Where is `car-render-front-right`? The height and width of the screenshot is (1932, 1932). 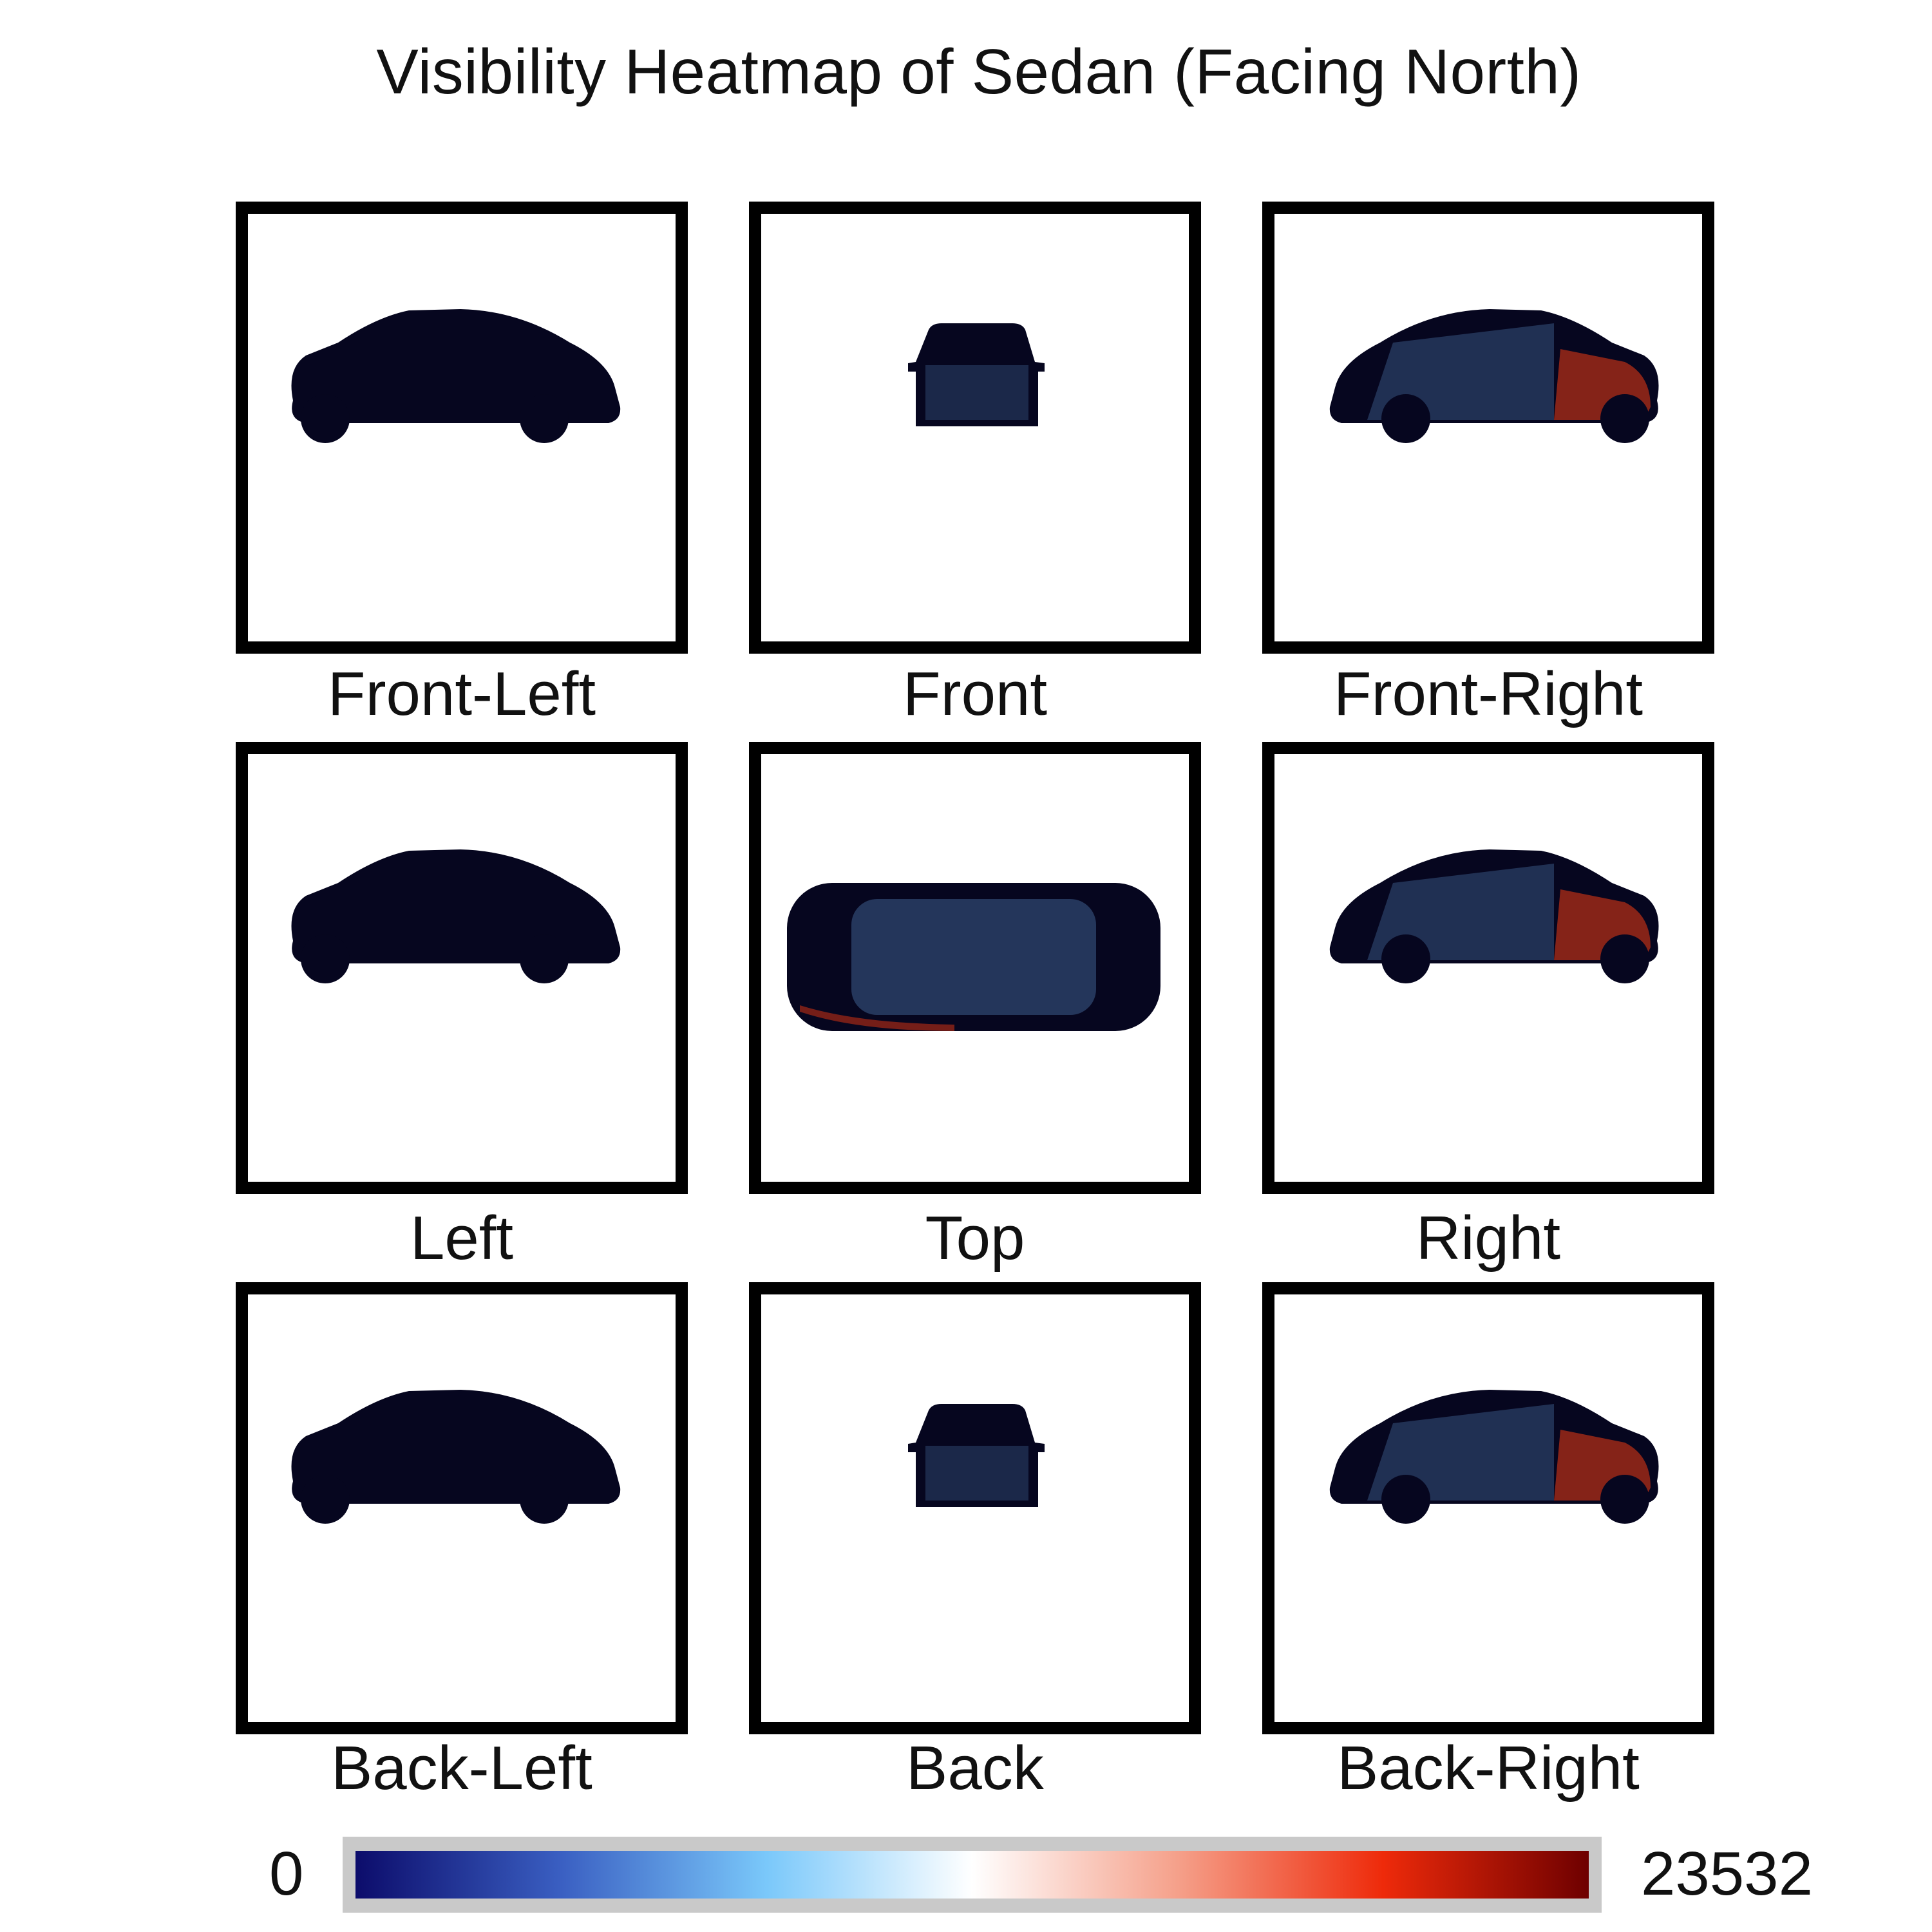
car-render-front-right is located at coordinates (1494, 376).